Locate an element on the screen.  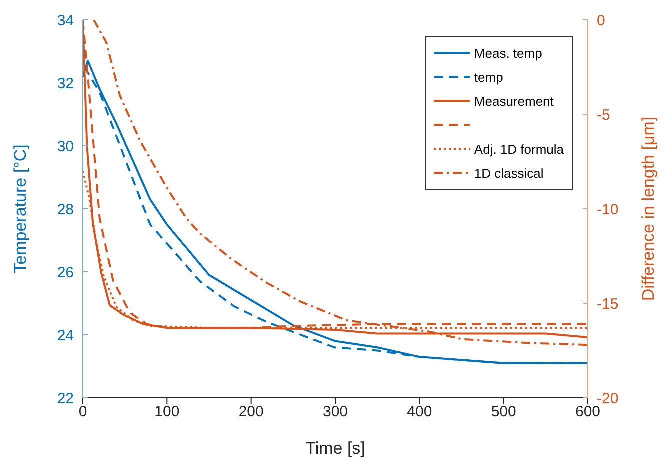
y-tick-label: 24 is located at coordinates (65, 335).